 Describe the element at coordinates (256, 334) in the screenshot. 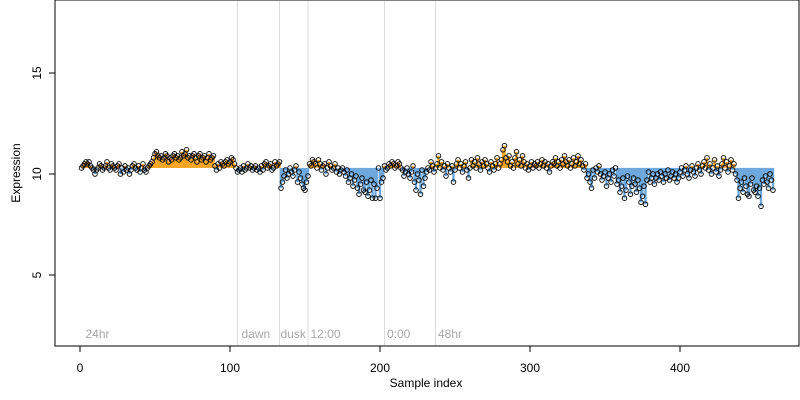

I see `annotation-1: dawn` at that location.